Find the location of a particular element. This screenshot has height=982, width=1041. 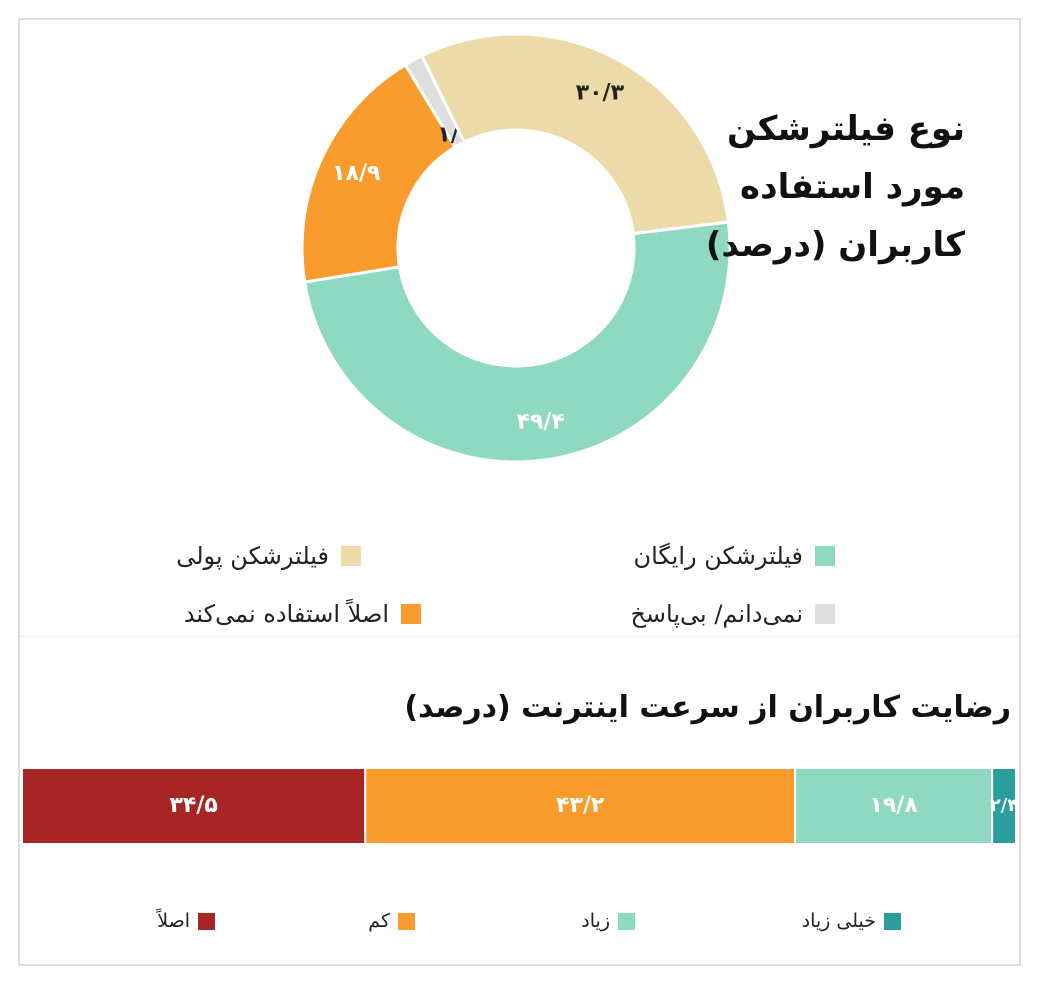

donut-slice-label-0: ۴۹/۴ is located at coordinates (541, 421).